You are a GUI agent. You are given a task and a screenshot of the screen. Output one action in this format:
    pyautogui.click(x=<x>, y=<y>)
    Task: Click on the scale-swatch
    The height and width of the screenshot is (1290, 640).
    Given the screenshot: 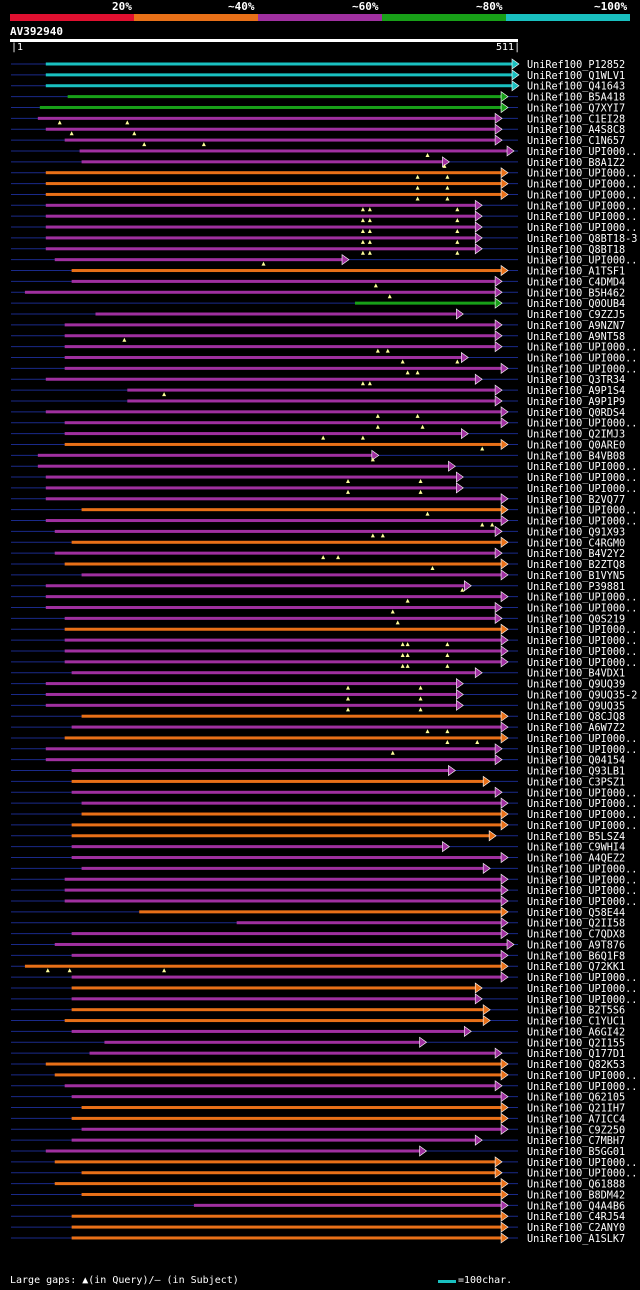 What is the action you would take?
    pyautogui.click(x=447, y=1281)
    